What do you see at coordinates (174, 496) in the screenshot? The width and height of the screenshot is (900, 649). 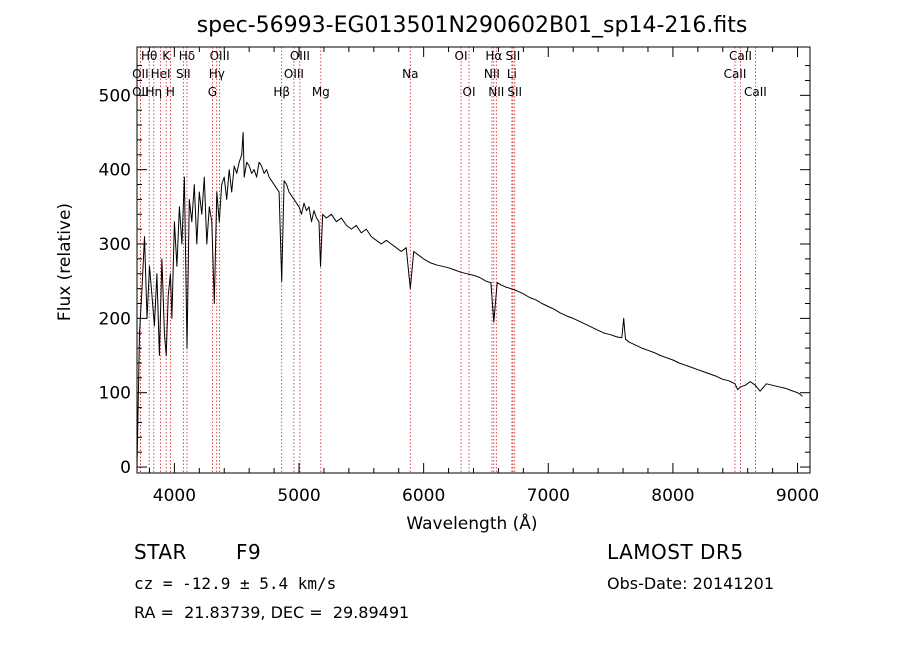 I see `x-tick-label: 4000` at bounding box center [174, 496].